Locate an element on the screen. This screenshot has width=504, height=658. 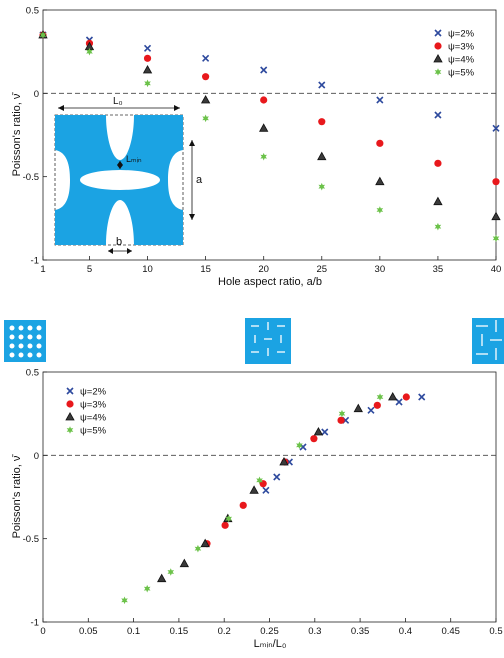
x-tick-label: 0.05 is located at coordinates (88, 631).